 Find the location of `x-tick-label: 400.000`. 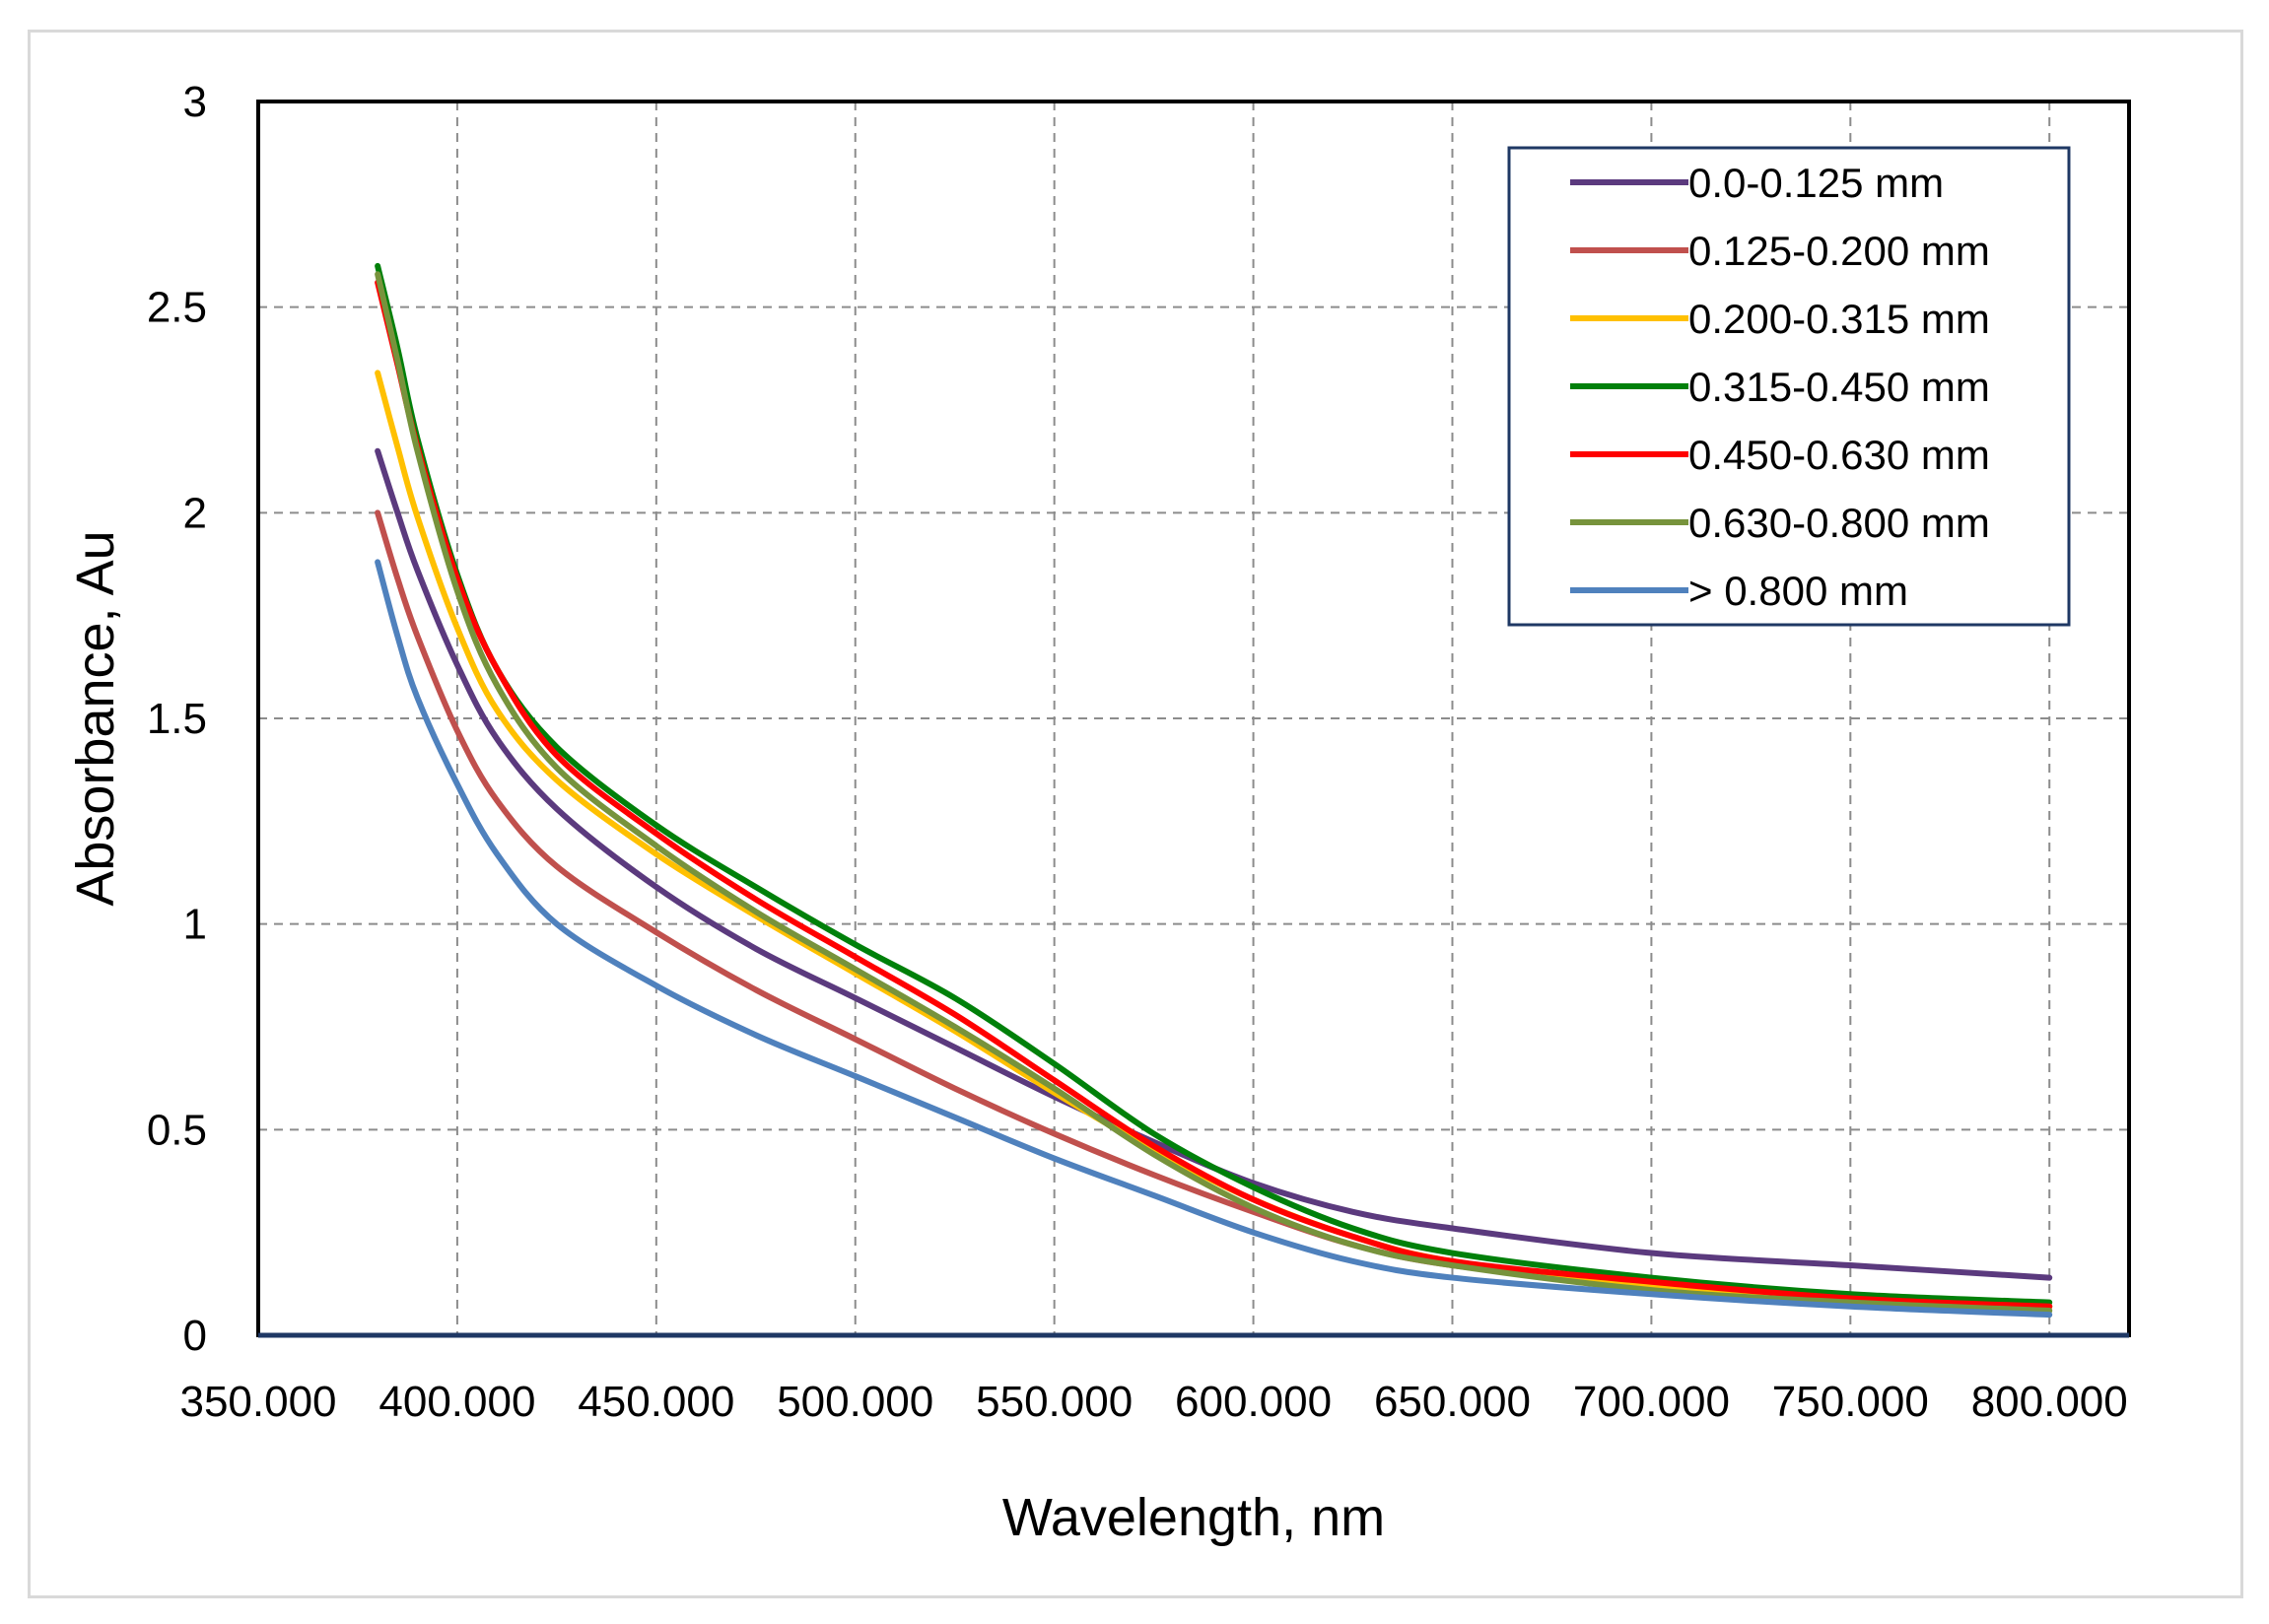

x-tick-label: 400.000 is located at coordinates (456, 1402).